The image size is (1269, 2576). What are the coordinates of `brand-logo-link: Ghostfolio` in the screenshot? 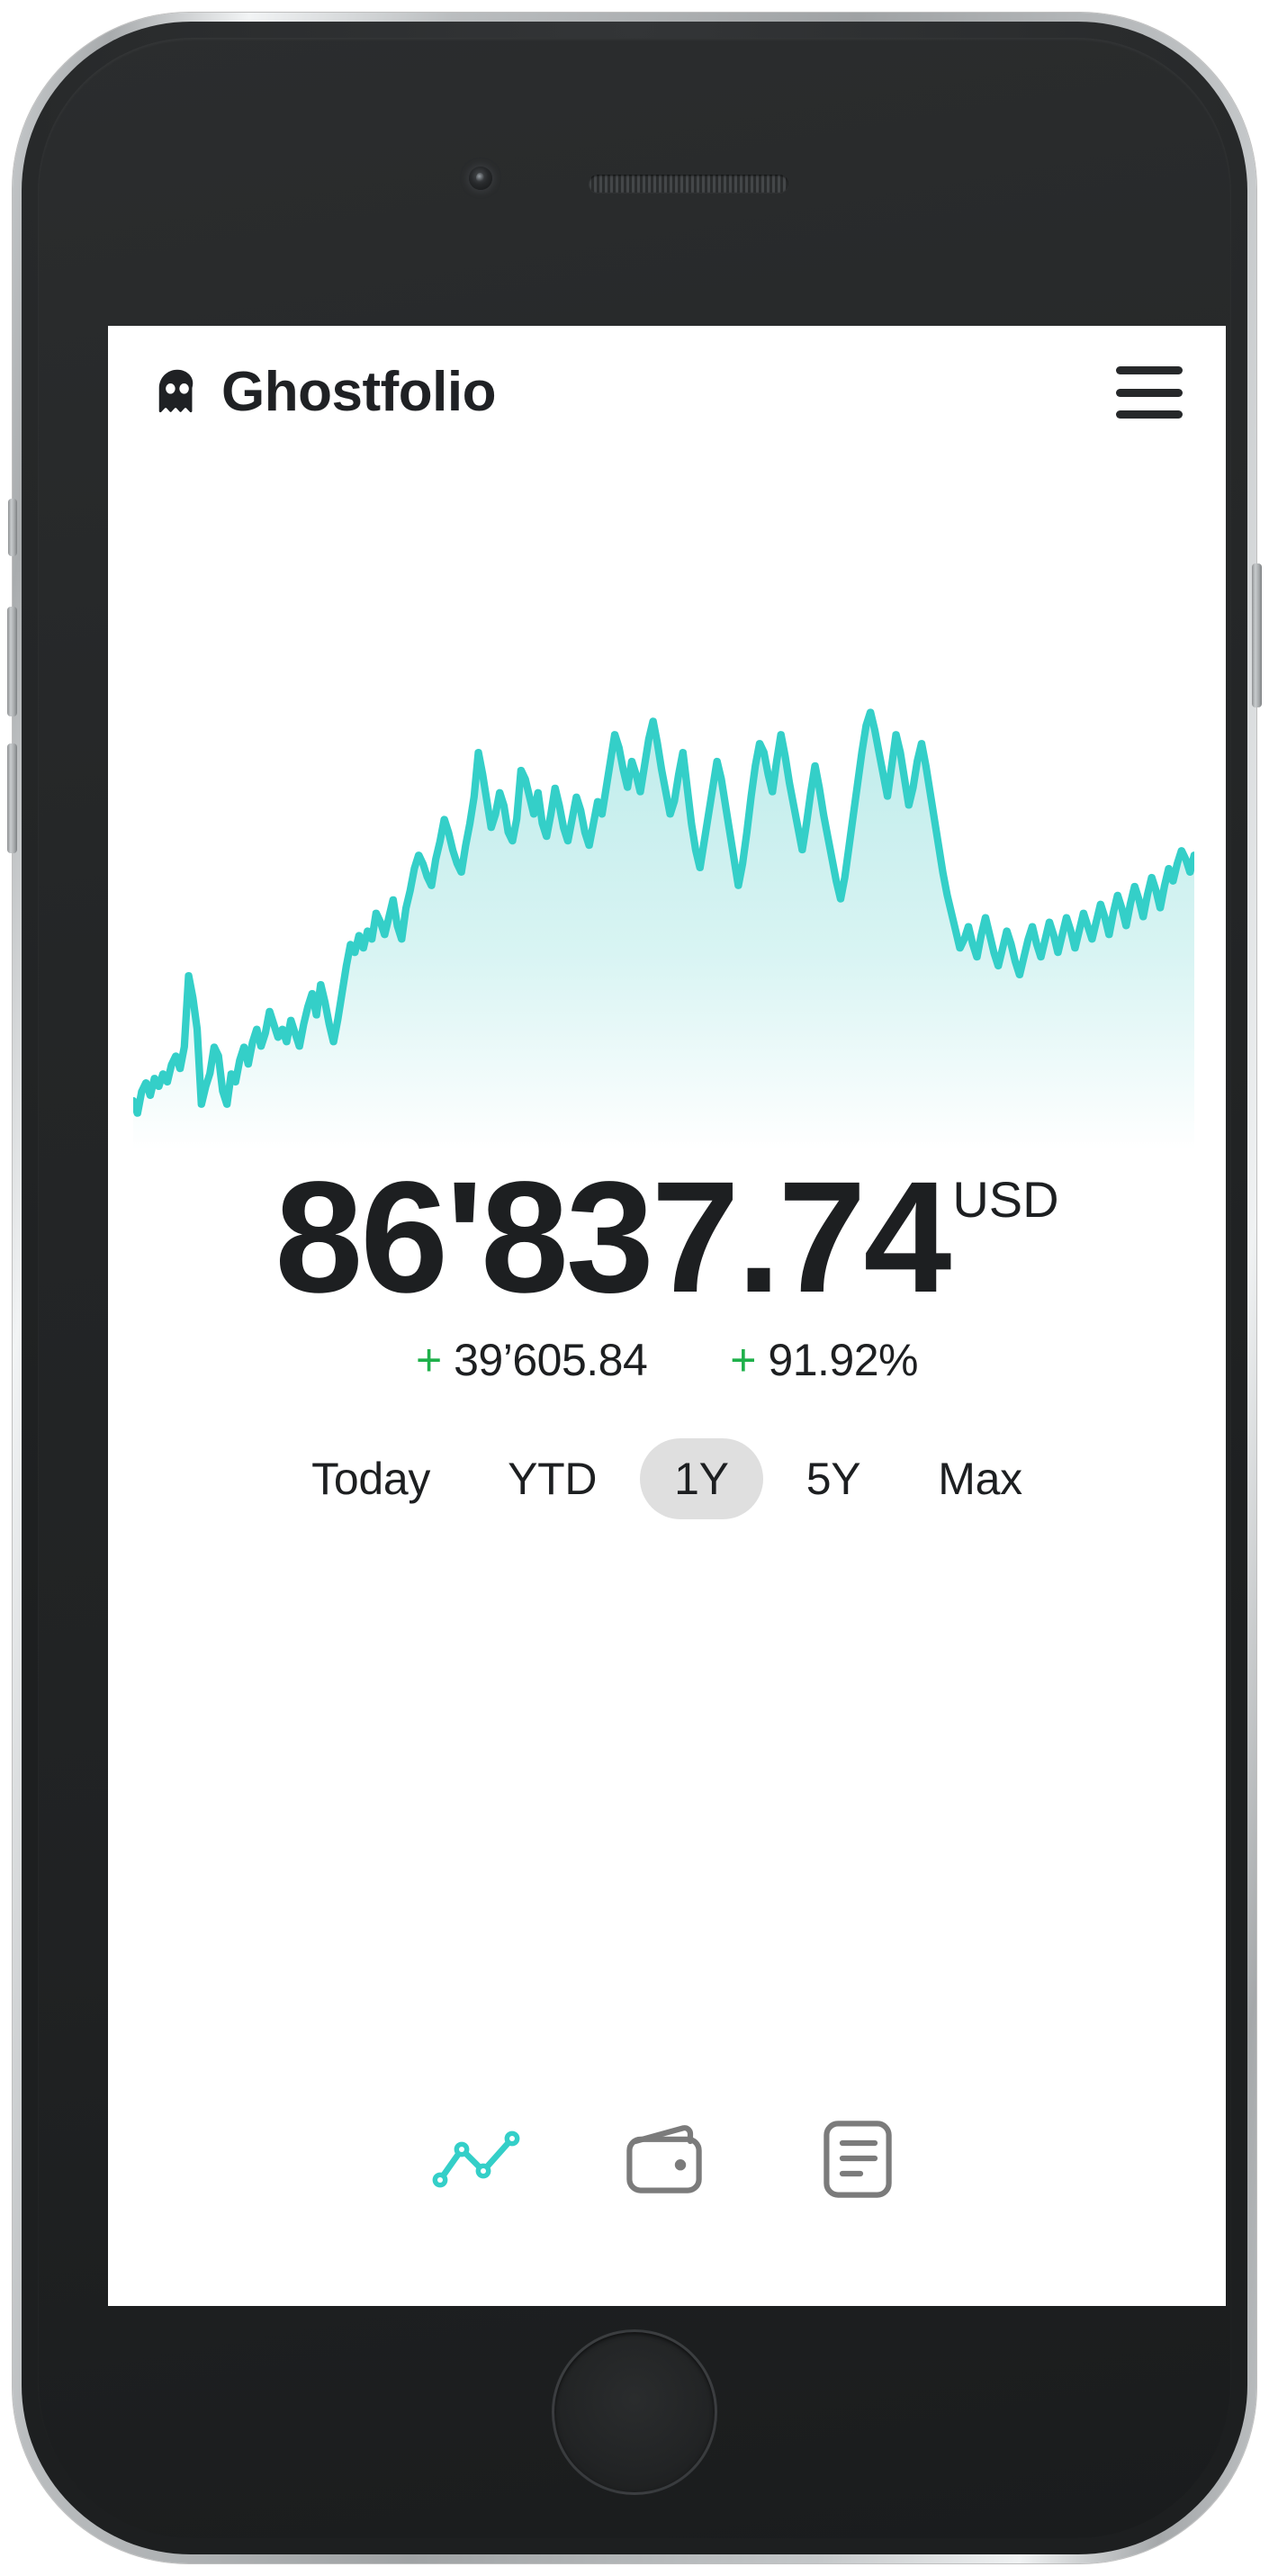 It's located at (325, 392).